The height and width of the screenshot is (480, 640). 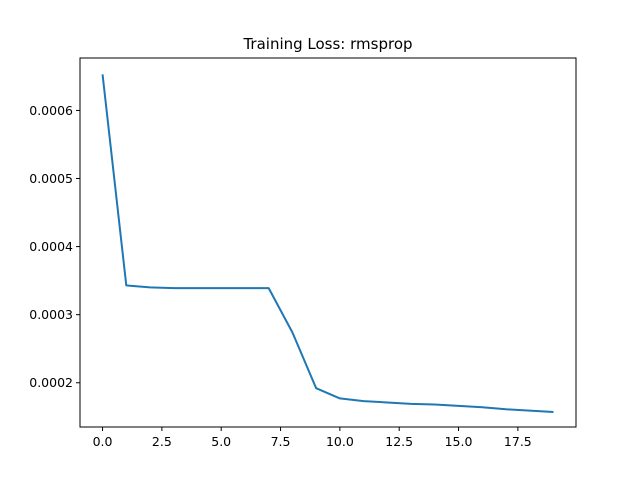 What do you see at coordinates (221, 441) in the screenshot?
I see `x-tick-label: 5.0` at bounding box center [221, 441].